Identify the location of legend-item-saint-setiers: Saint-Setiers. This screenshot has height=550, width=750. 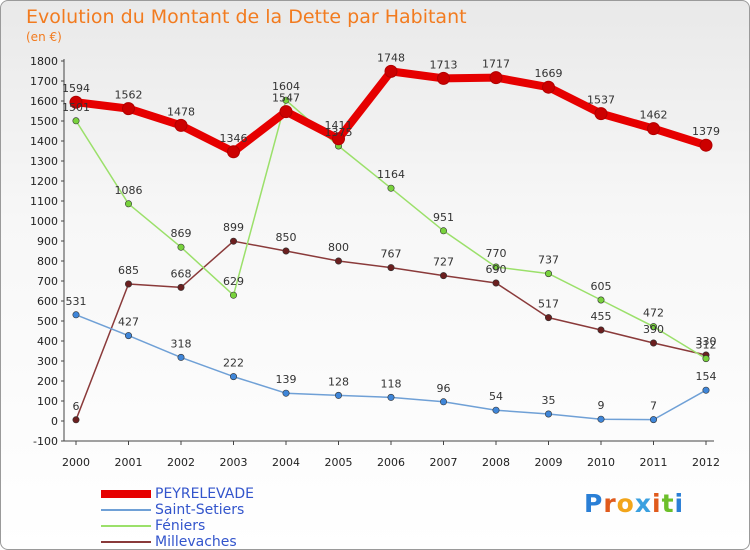
(177, 510).